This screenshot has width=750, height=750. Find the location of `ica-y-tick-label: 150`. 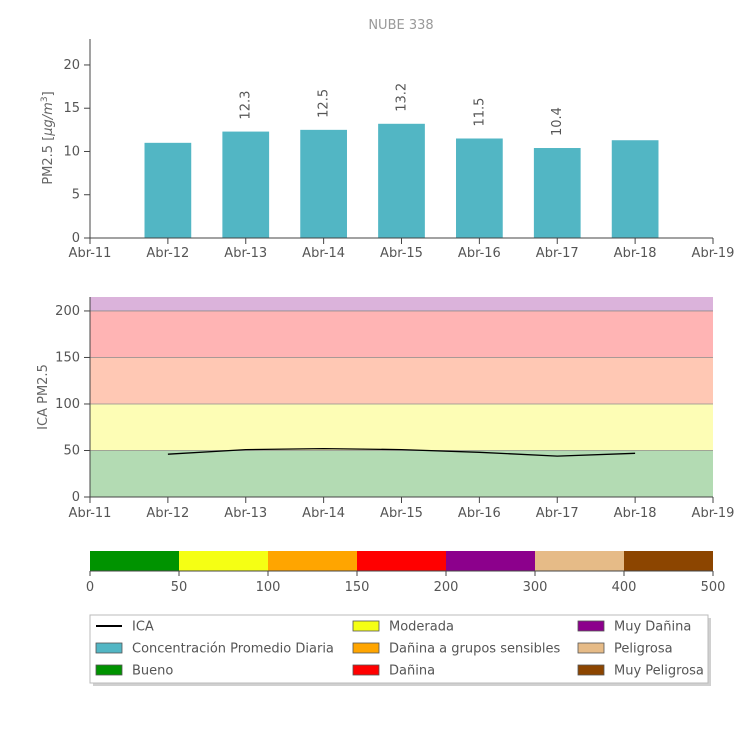

ica-y-tick-label: 150 is located at coordinates (67, 357).